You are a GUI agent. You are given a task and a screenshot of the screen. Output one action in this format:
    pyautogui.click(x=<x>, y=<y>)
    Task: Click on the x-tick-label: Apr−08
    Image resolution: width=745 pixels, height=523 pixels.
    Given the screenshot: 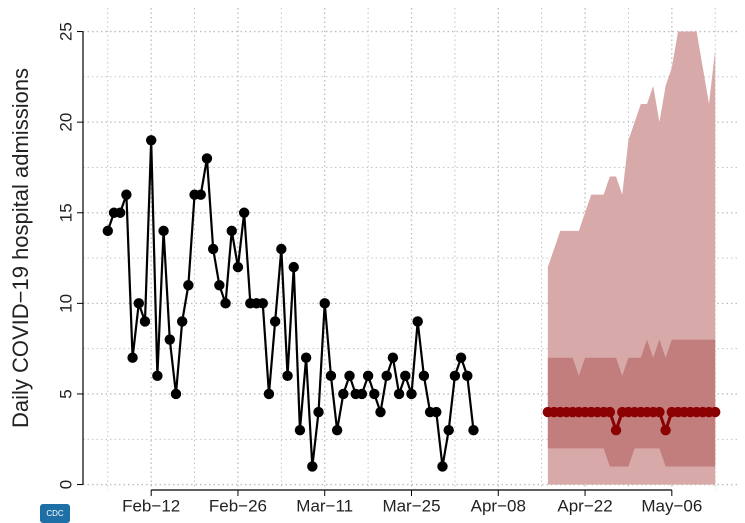 What is the action you would take?
    pyautogui.click(x=498, y=505)
    